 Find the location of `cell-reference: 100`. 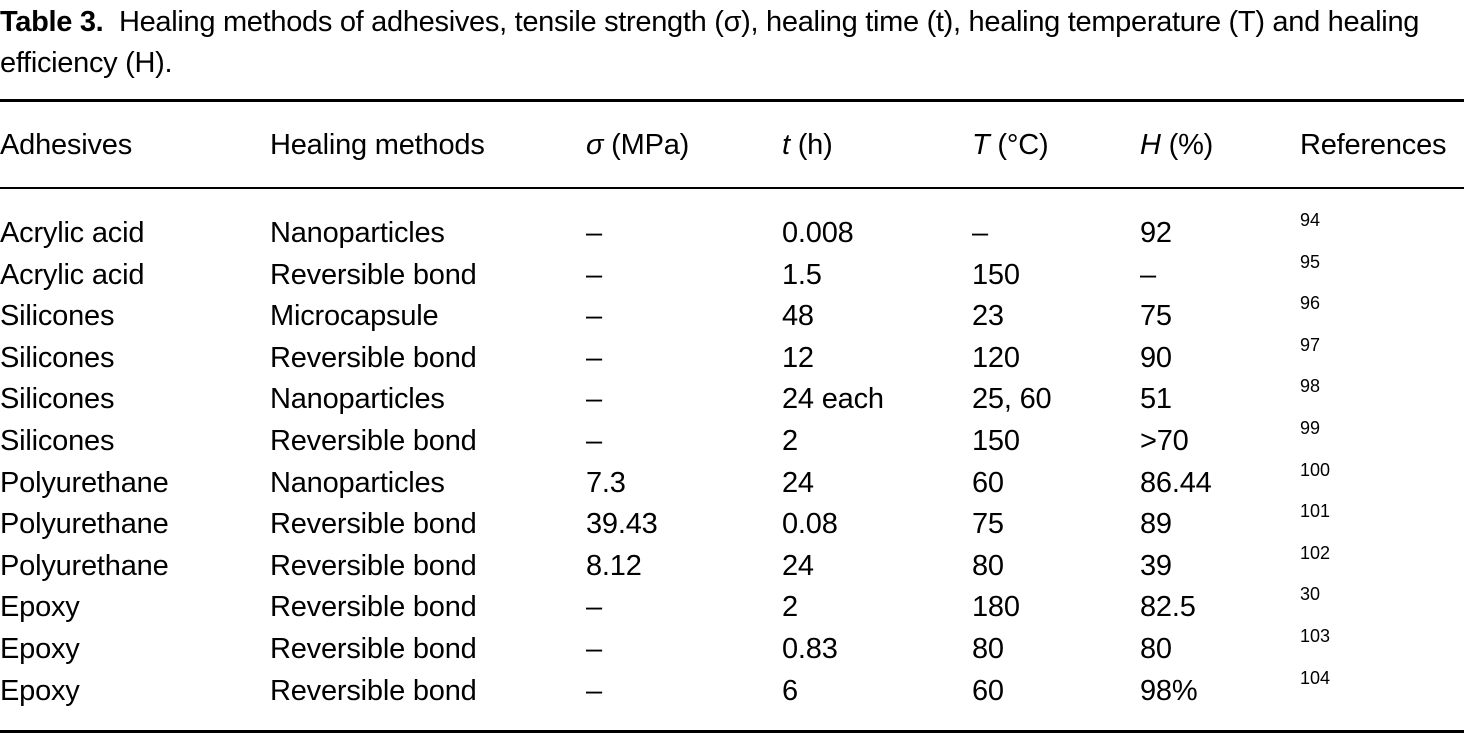

cell-reference: 100 is located at coordinates (1315, 469).